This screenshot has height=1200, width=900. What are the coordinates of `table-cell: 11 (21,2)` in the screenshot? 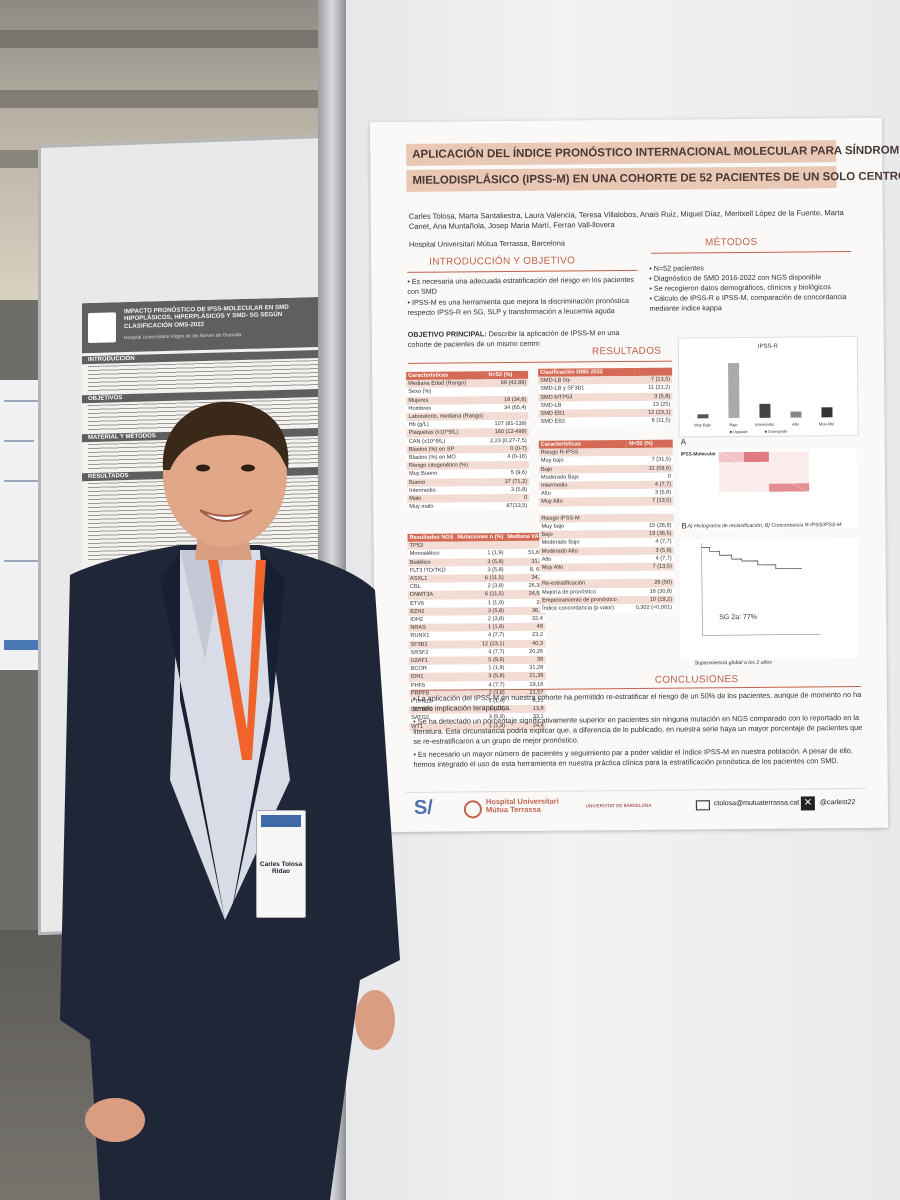 It's located at (659, 388).